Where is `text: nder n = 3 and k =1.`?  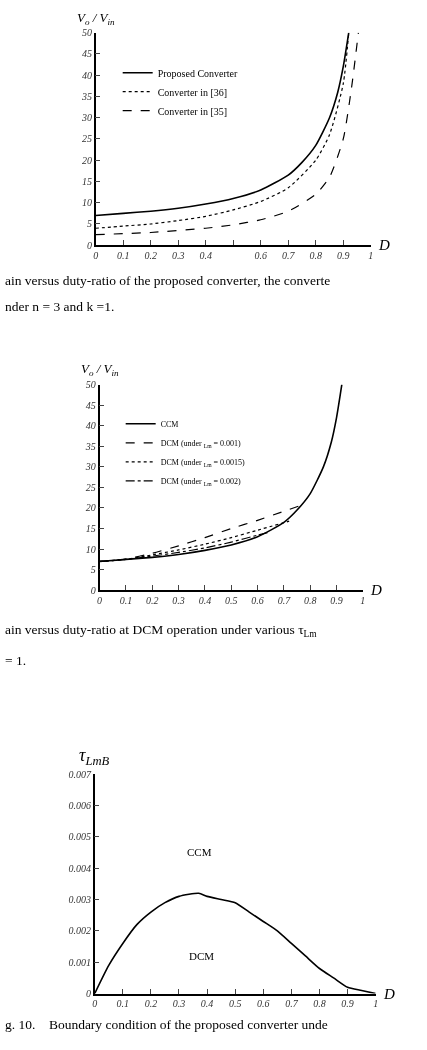
text: nder n = 3 and k =1. is located at coordinates (60, 306).